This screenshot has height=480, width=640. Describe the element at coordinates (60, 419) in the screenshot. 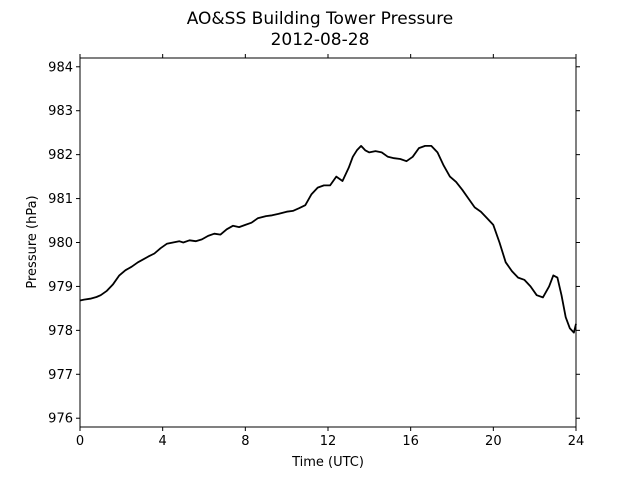

I see `y-tick-label: 976` at that location.